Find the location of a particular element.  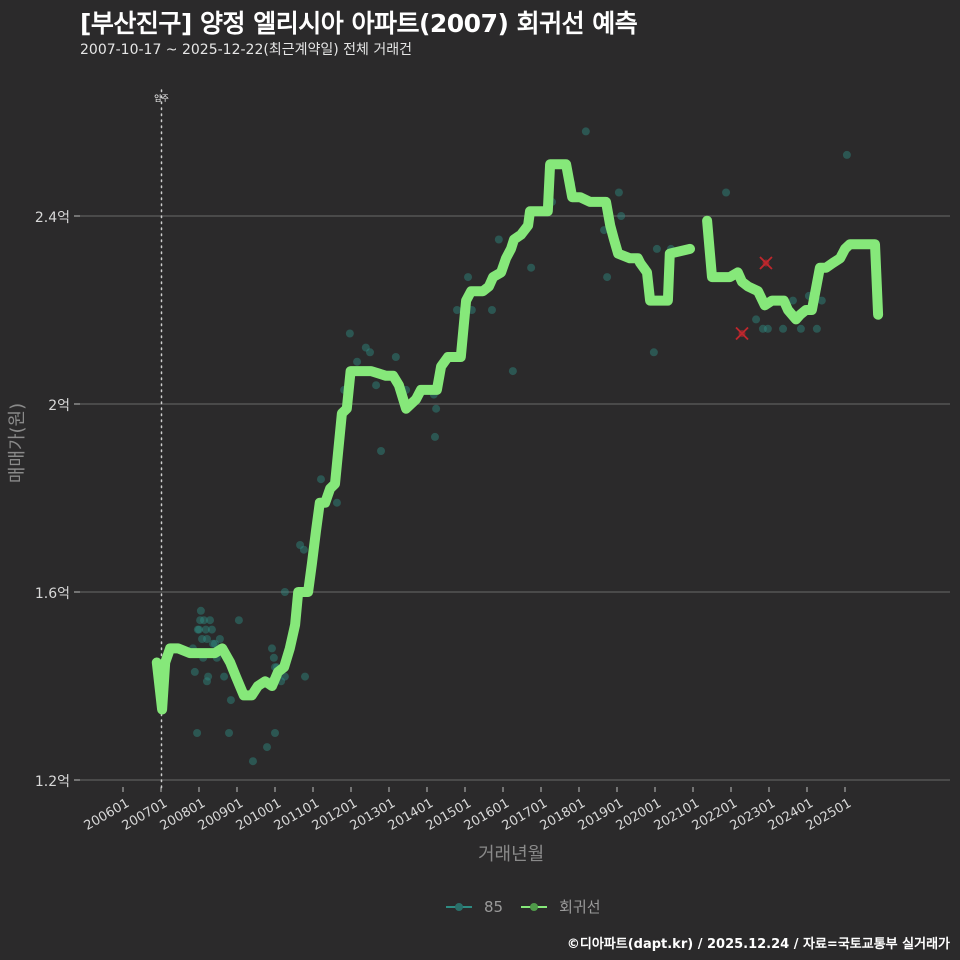

y-tick-label: 1.2억 is located at coordinates (52, 782).